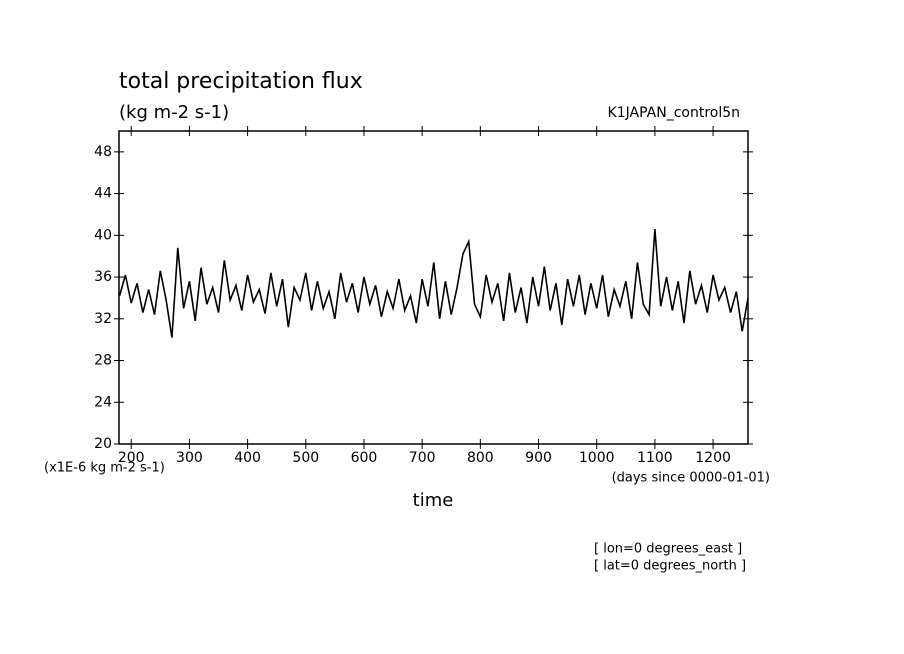  Describe the element at coordinates (433, 283) in the screenshot. I see `data-line` at that location.